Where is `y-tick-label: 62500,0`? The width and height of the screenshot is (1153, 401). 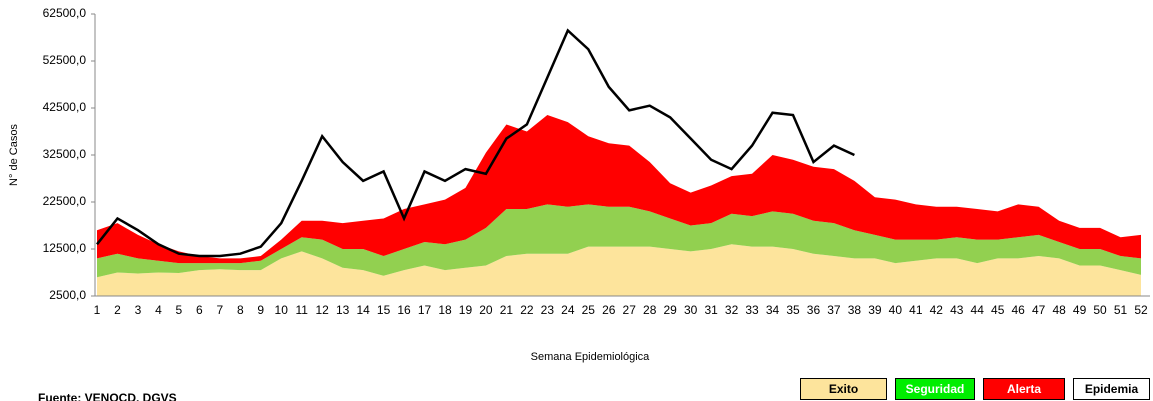
y-tick-label: 62500,0 is located at coordinates (65, 13).